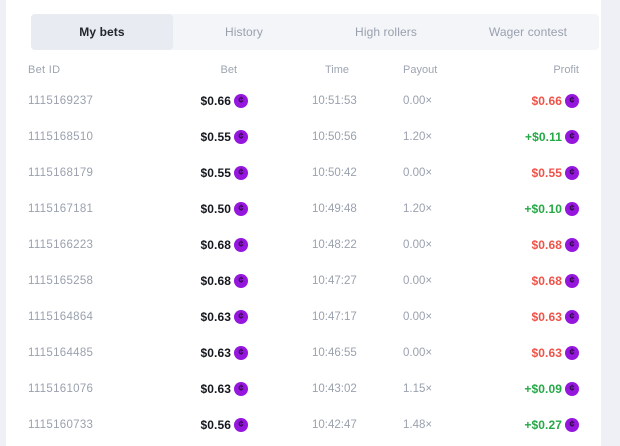 This screenshot has width=620, height=446. I want to click on bet-id-cell: 1115168510, so click(61, 137).